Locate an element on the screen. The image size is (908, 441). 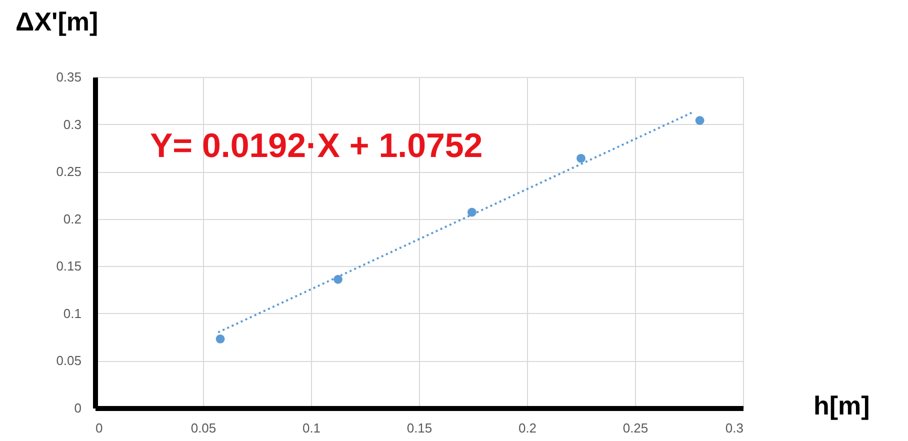
x-tick-label: 0.05 is located at coordinates (203, 428).